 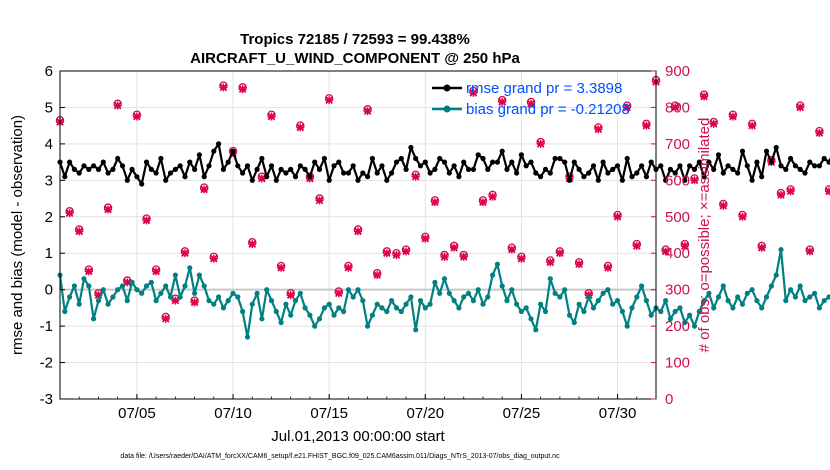 I want to click on y-axis-left-label: rmse and bias (model - observation), so click(x=17, y=235).